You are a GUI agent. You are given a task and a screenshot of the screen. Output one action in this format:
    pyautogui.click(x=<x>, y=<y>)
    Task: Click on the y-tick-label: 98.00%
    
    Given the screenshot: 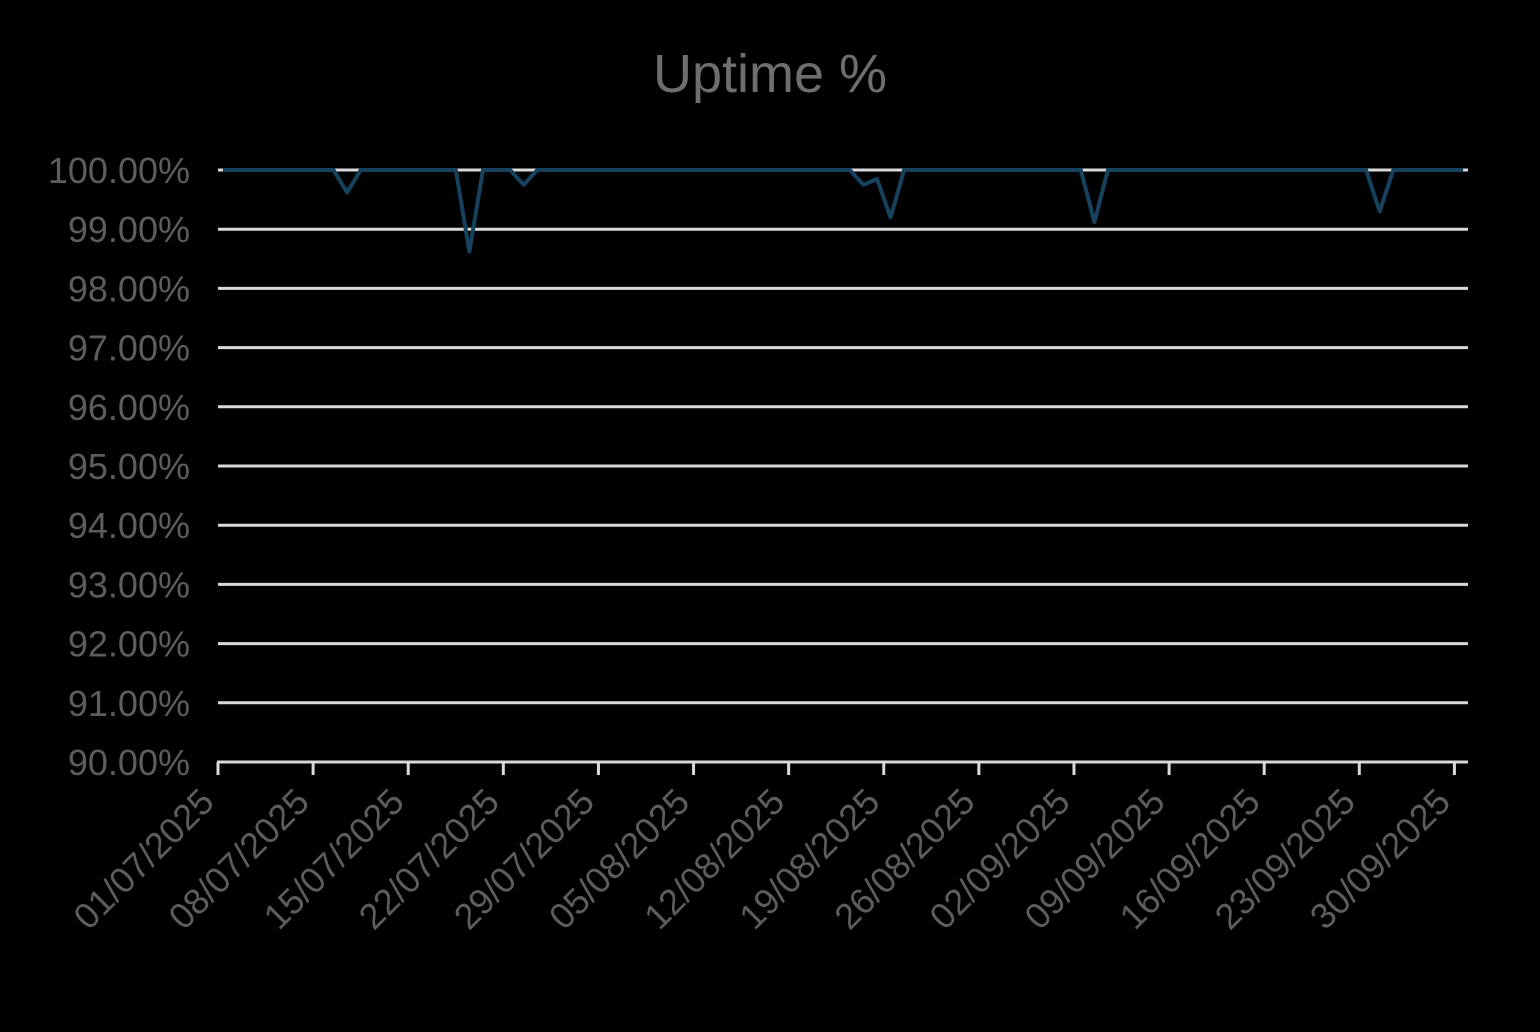 What is the action you would take?
    pyautogui.click(x=129, y=288)
    